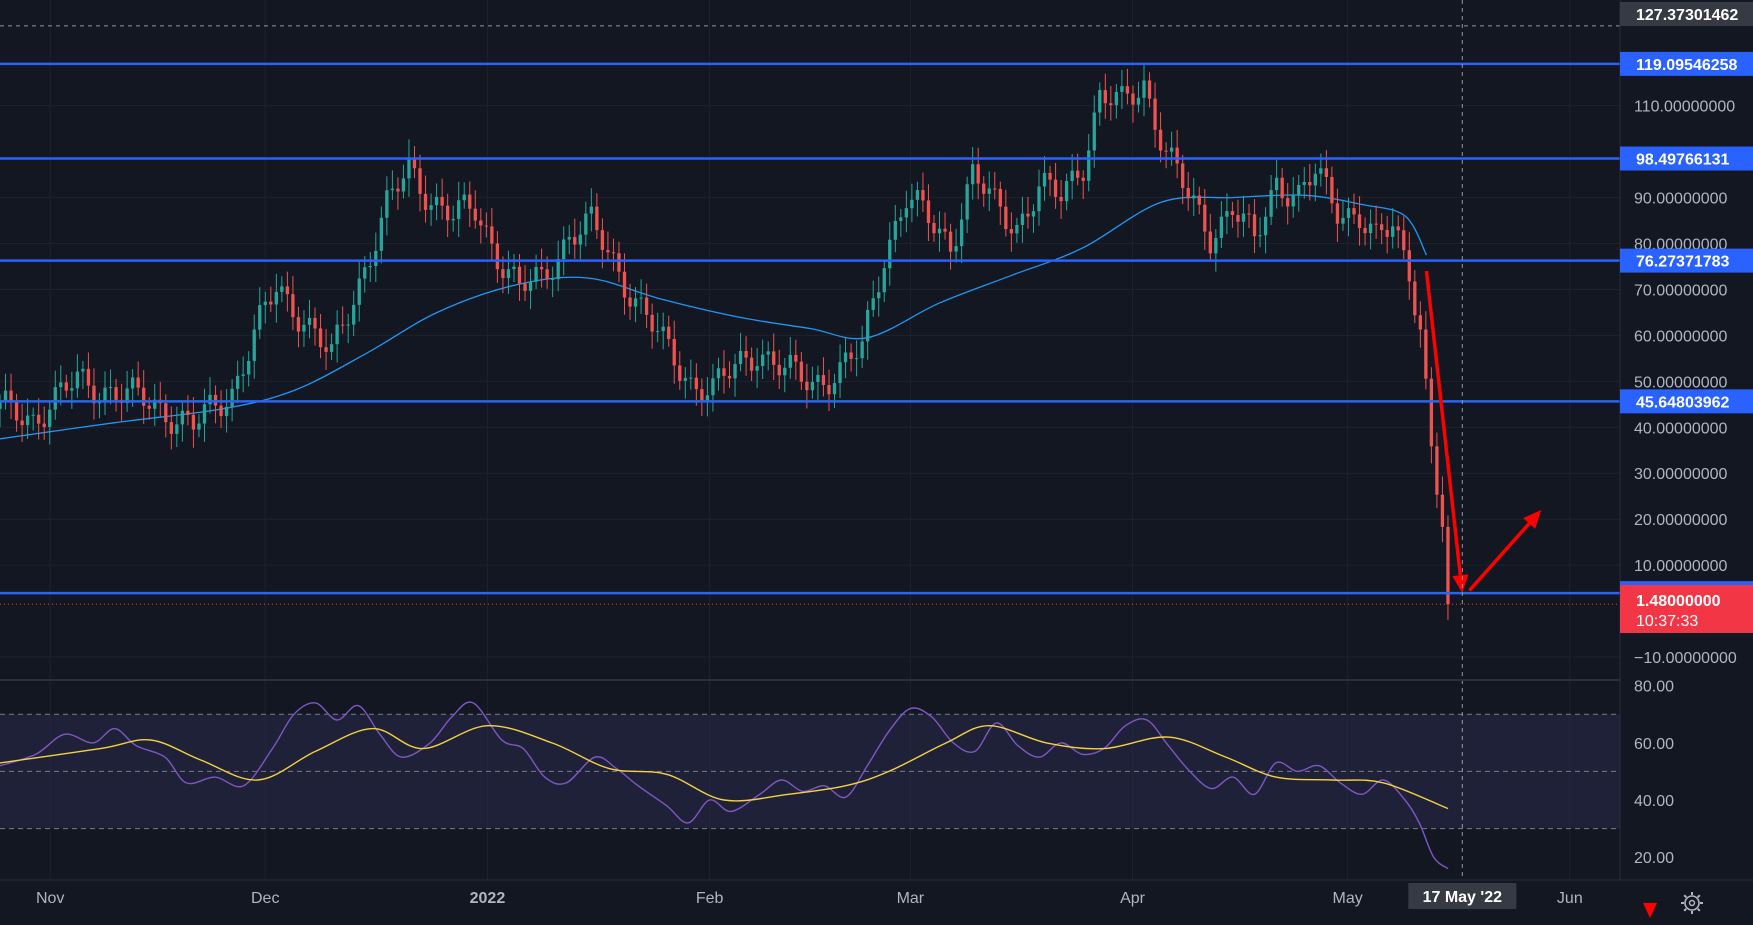 This screenshot has height=925, width=1753. What do you see at coordinates (1681, 566) in the screenshot?
I see `price-tick-label: 10.00000000` at bounding box center [1681, 566].